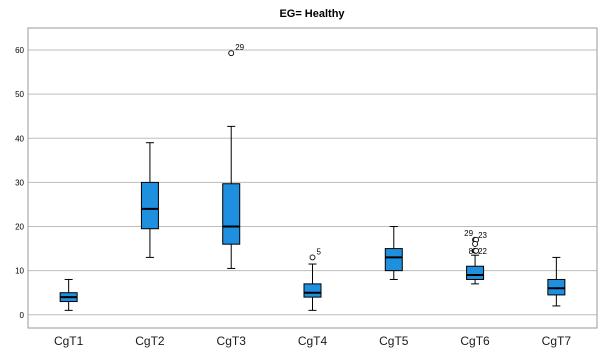 The height and width of the screenshot is (348, 602). Describe the element at coordinates (556, 287) in the screenshot. I see `box-cgt7` at that location.